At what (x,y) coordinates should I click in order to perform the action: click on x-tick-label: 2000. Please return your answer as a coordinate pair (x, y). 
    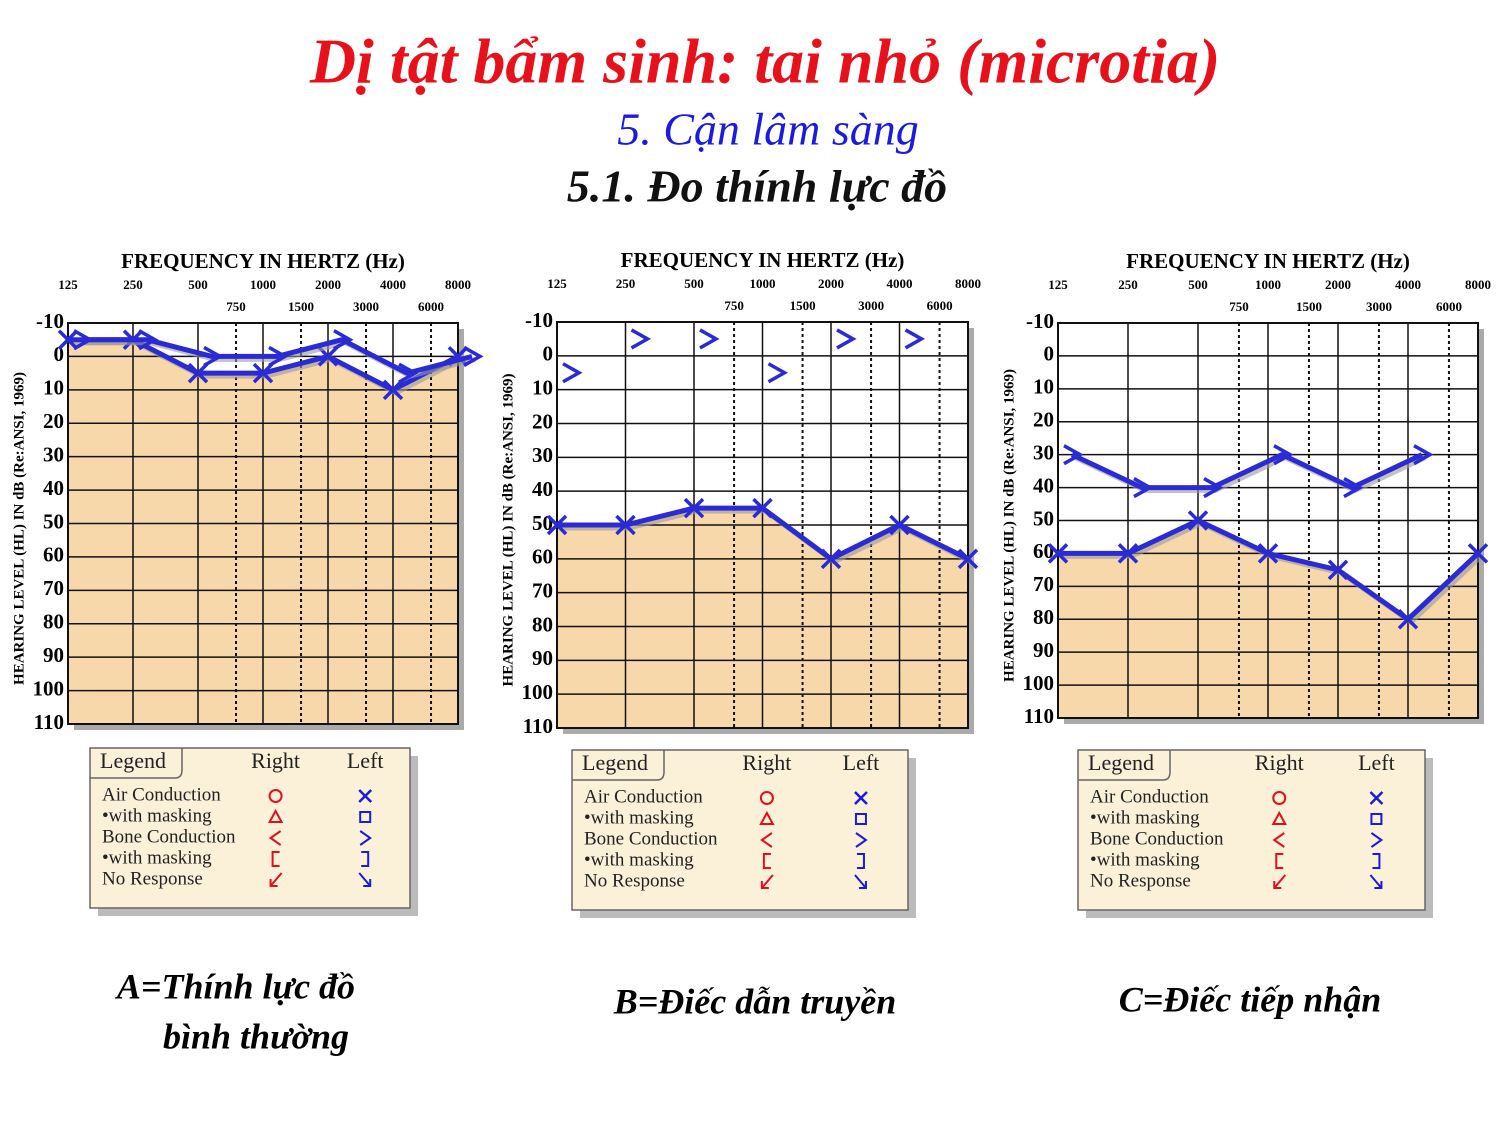
    Looking at the image, I should click on (1338, 284).